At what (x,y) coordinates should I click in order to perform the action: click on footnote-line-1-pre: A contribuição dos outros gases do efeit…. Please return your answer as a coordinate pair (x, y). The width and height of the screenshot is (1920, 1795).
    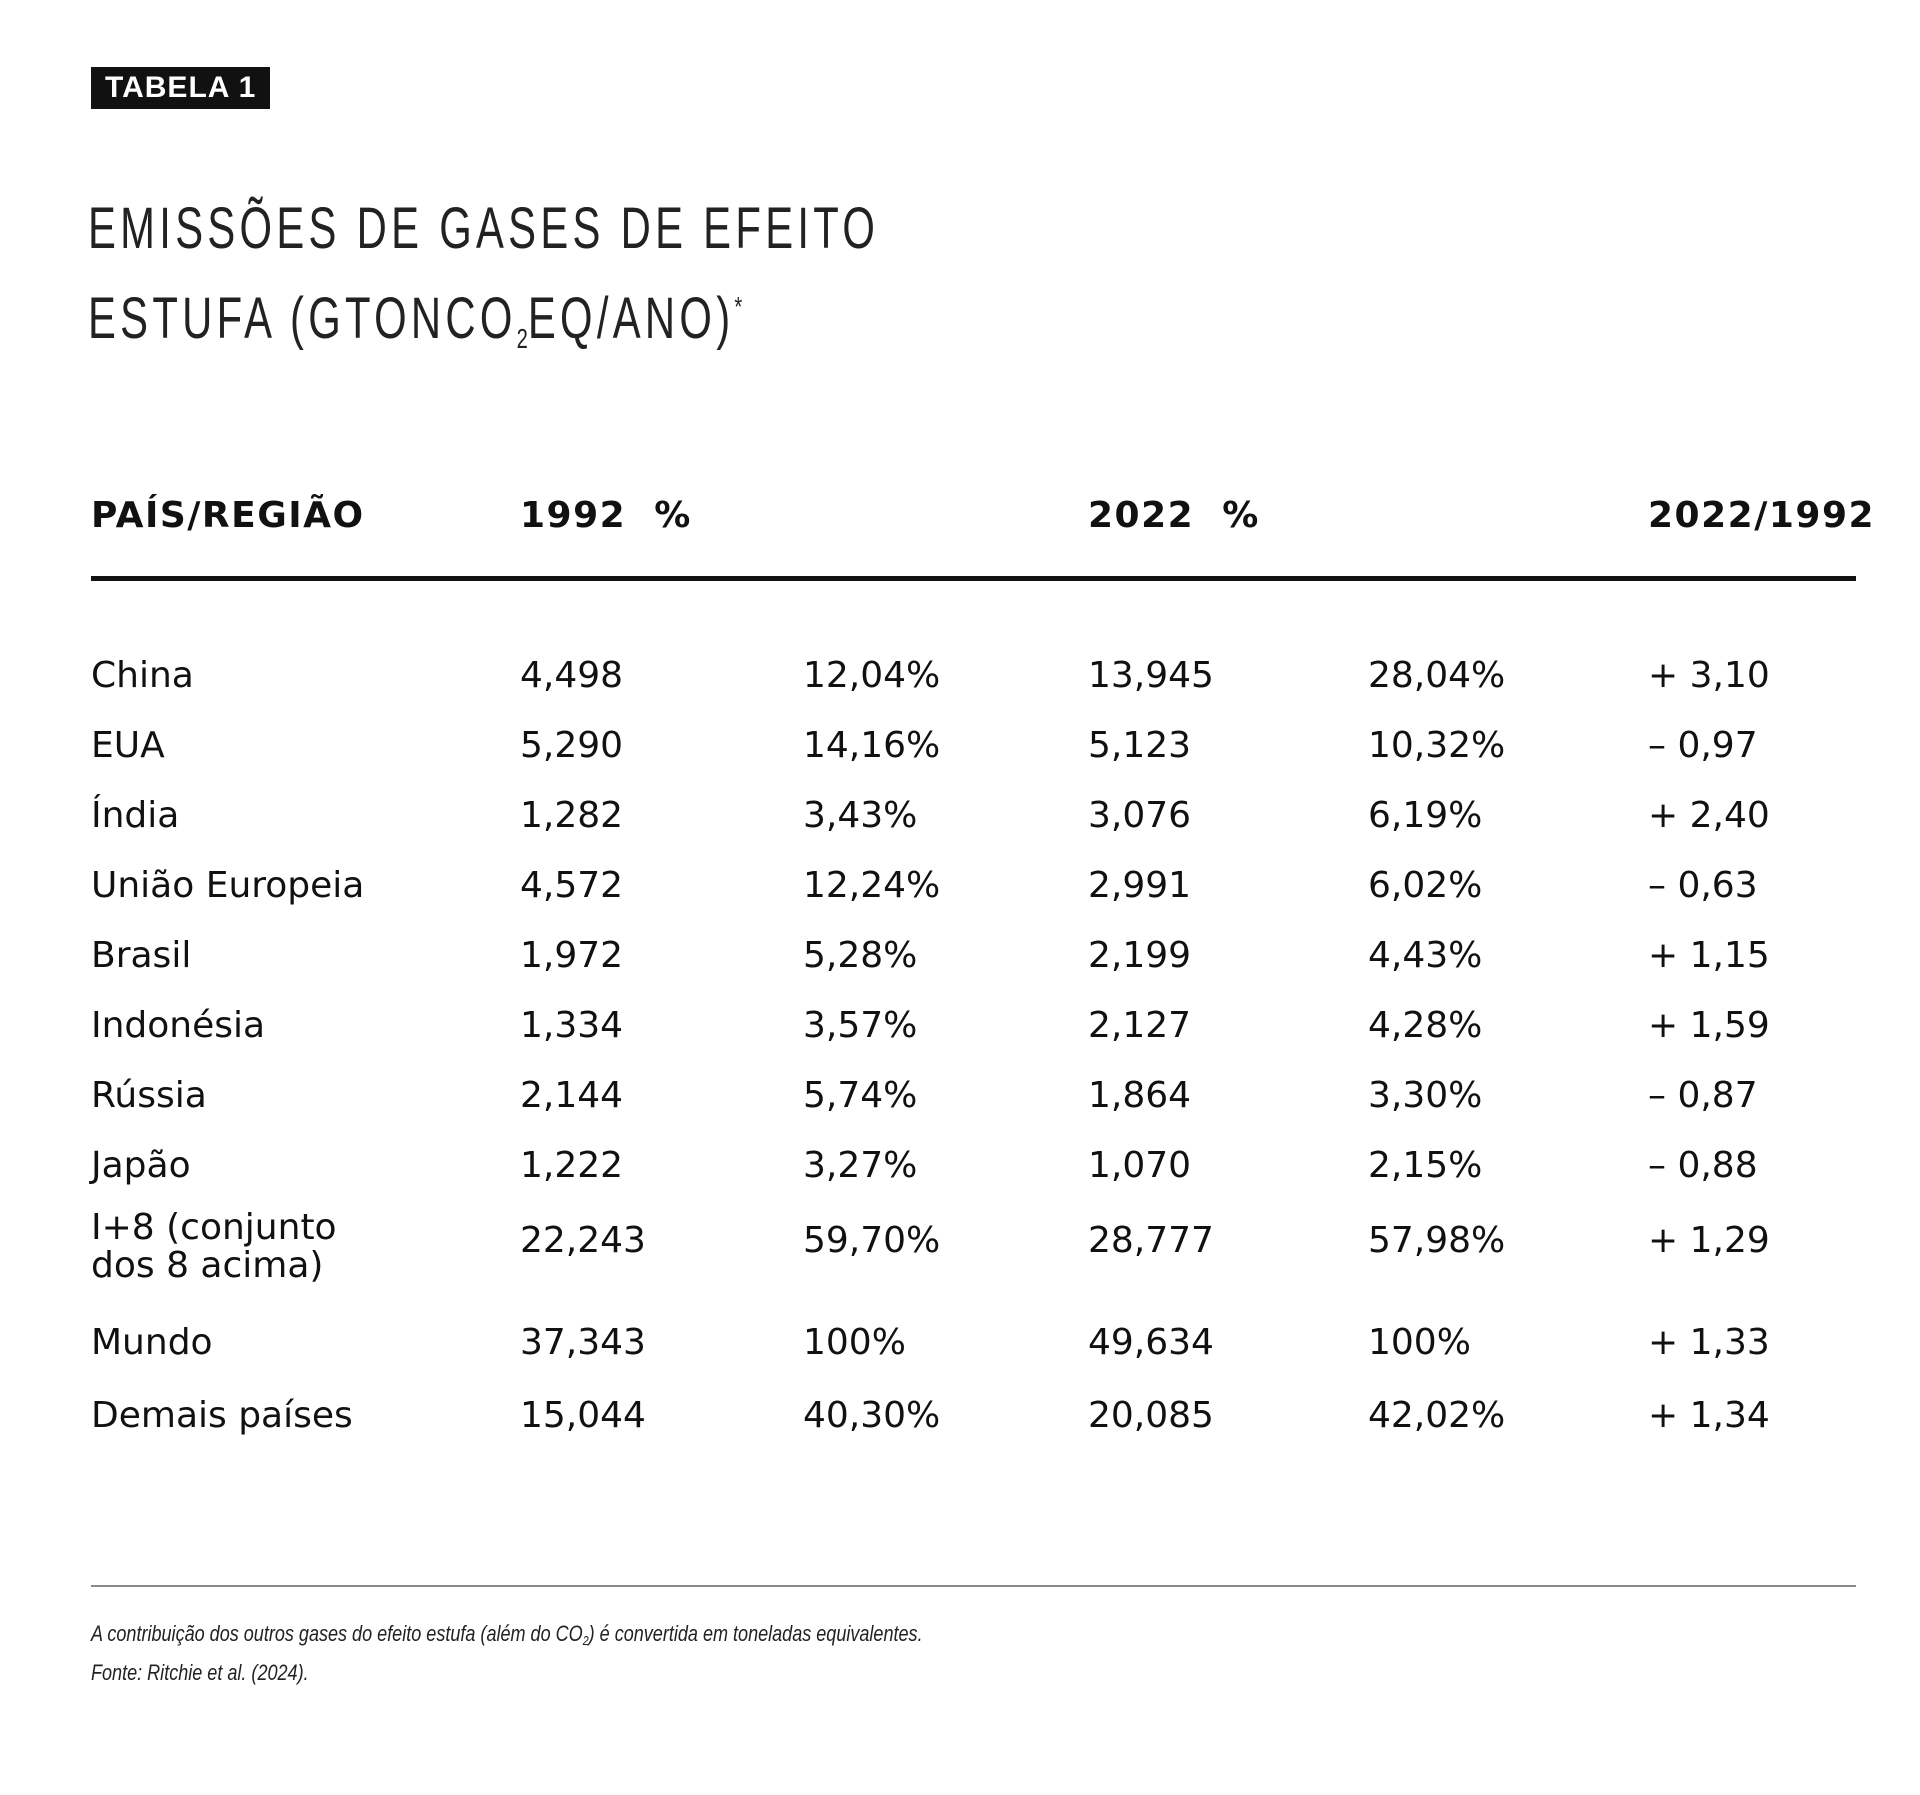
    Looking at the image, I should click on (337, 1633).